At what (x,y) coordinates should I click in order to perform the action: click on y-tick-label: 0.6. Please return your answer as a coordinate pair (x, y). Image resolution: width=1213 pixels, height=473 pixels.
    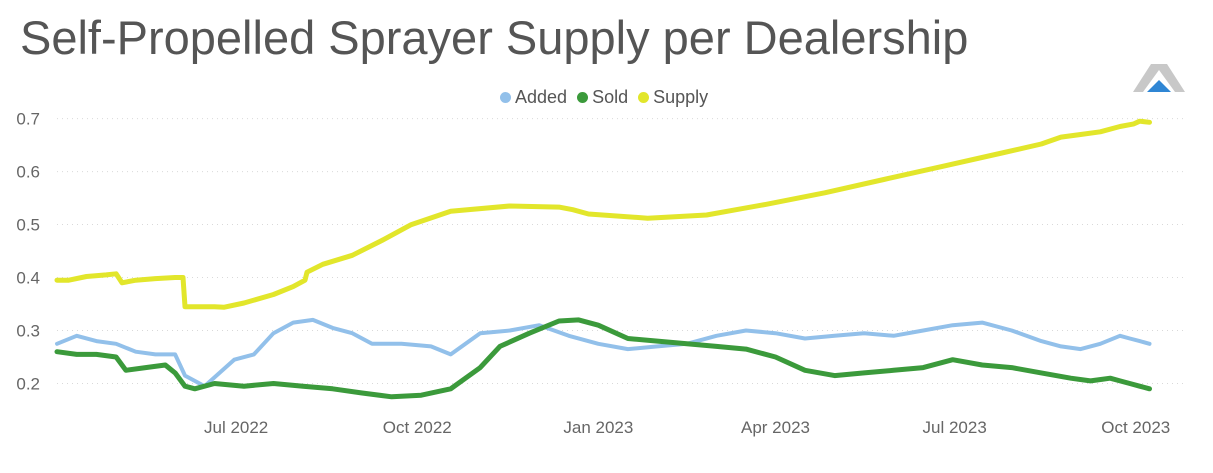
    Looking at the image, I should click on (28, 172).